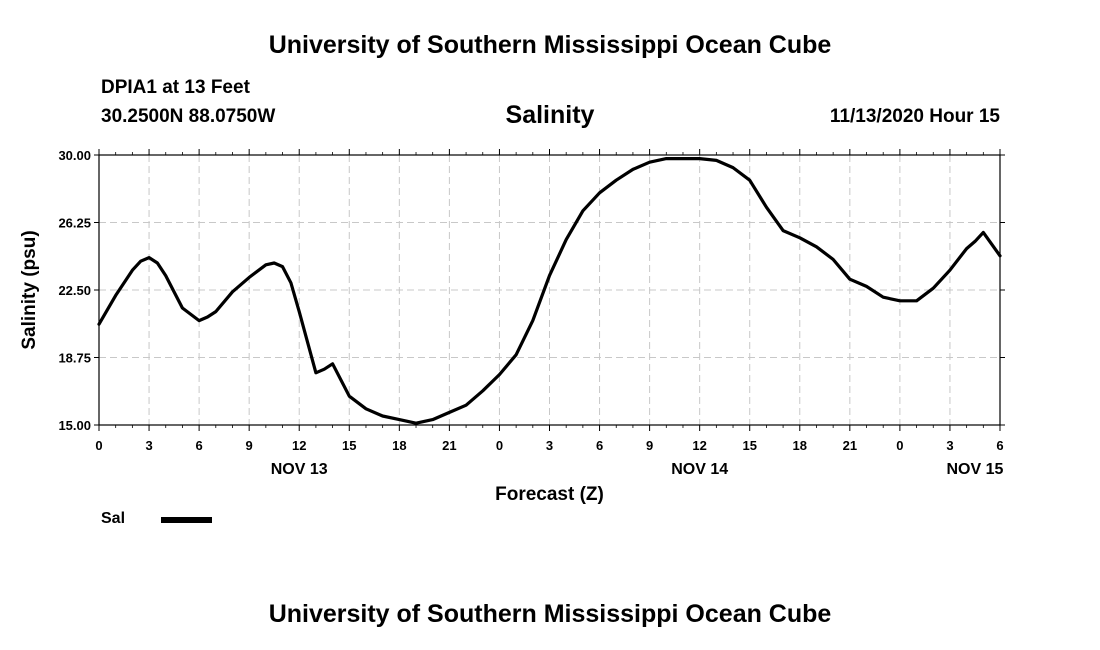 The width and height of the screenshot is (1100, 650). Describe the element at coordinates (175, 87) in the screenshot. I see `station-name: DPIA1 at 13 Feet` at that location.